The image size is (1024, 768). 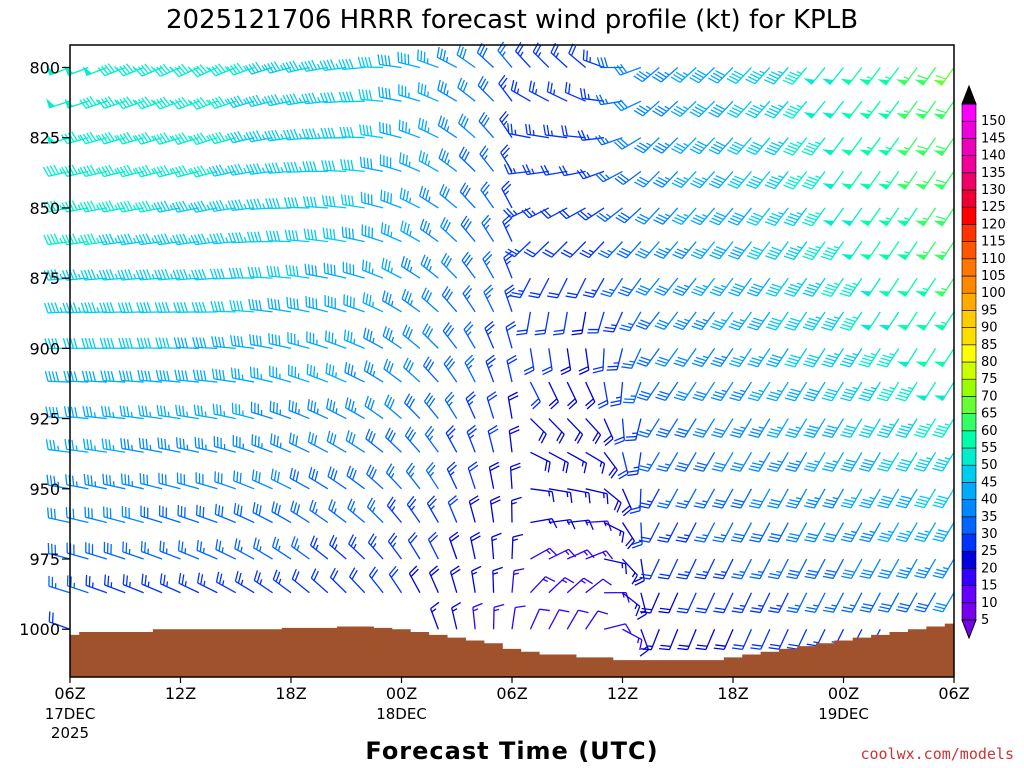 What do you see at coordinates (989, 517) in the screenshot?
I see `colorbar-label: 35` at bounding box center [989, 517].